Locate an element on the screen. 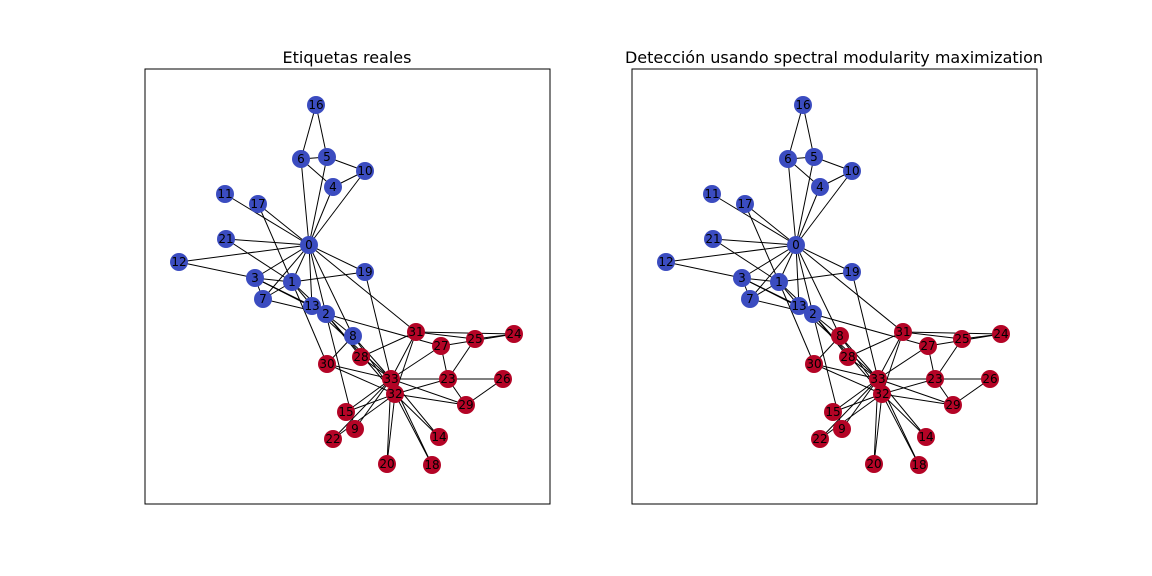 The image size is (1152, 576). node-label-19: 19 is located at coordinates (364, 272).